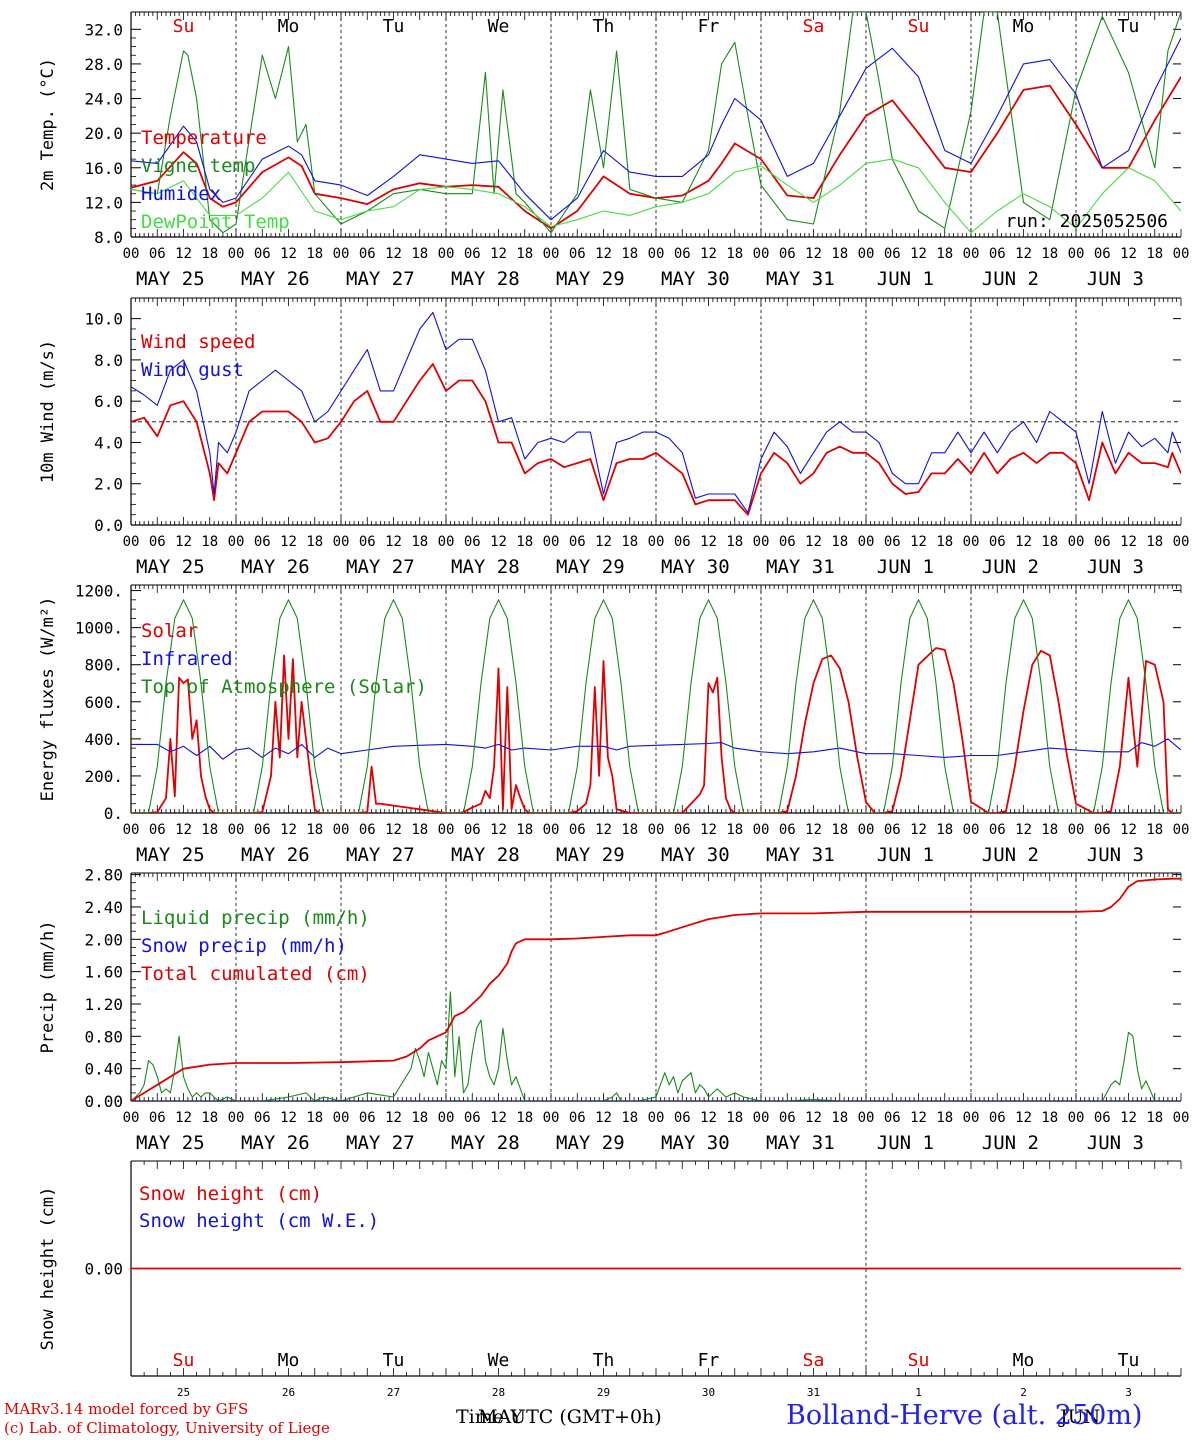 The image size is (1194, 1440). Describe the element at coordinates (103, 133) in the screenshot. I see `y-tick-label: 20.0` at that location.